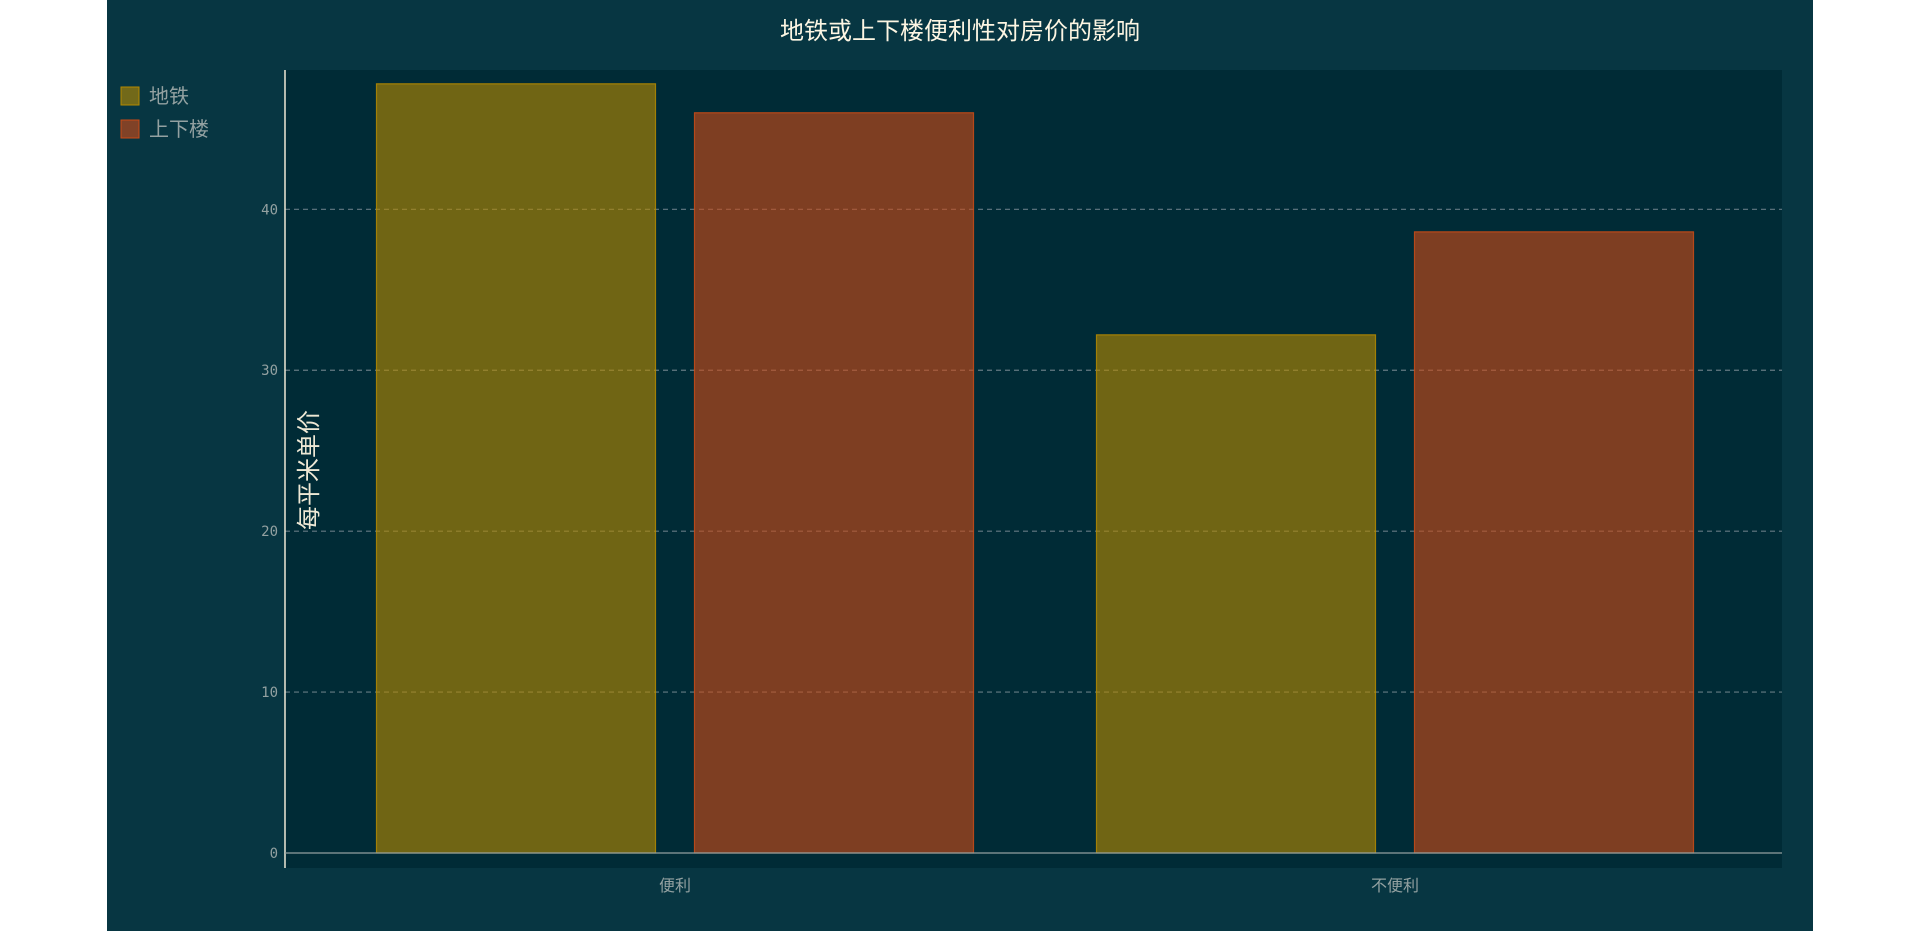  What do you see at coordinates (169, 96) in the screenshot?
I see `legend-label: 地铁` at bounding box center [169, 96].